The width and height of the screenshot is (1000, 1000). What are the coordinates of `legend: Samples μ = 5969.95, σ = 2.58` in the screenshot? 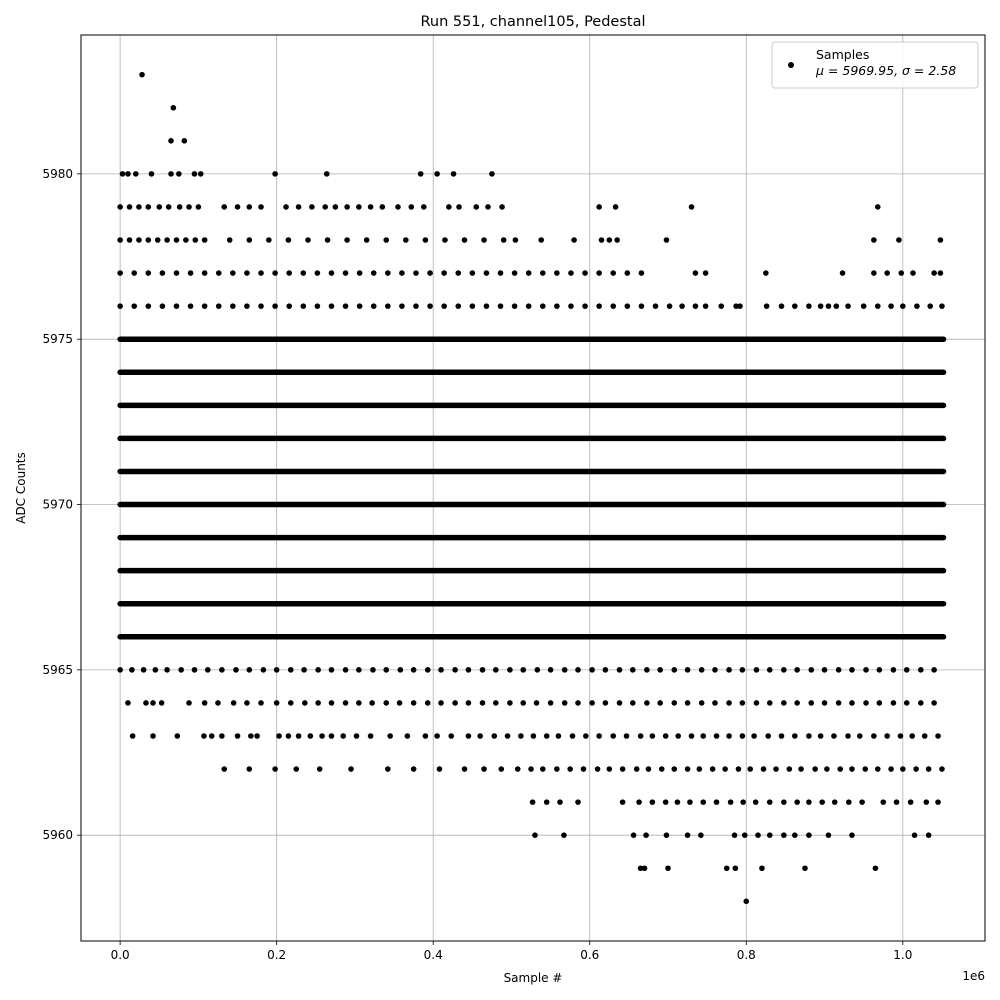 It's located at (875, 65).